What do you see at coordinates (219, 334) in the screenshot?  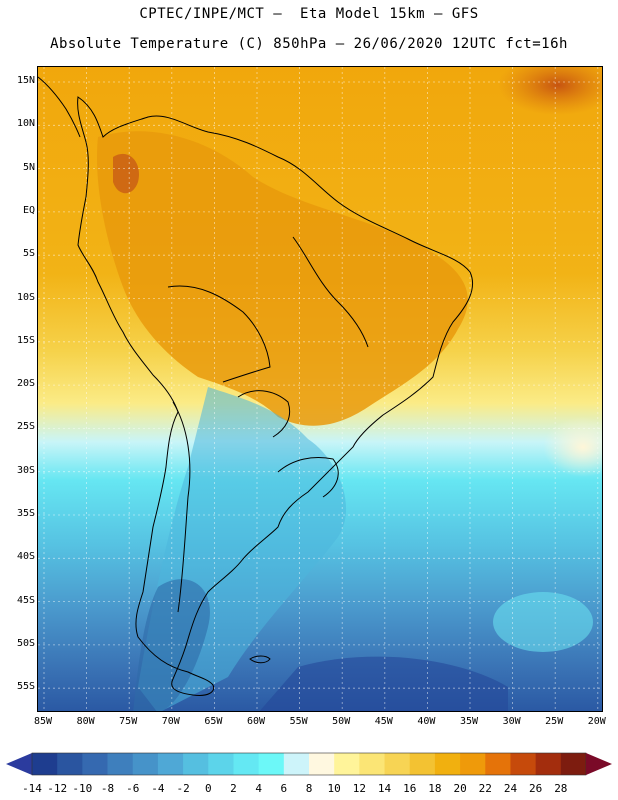 I see `brazil-bolivia-border` at bounding box center [219, 334].